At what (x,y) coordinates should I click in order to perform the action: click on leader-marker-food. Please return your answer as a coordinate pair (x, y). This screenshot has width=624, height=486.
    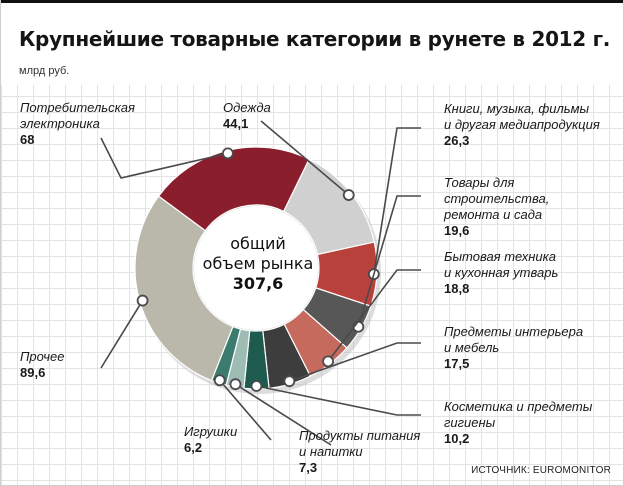
    Looking at the image, I should click on (235, 384).